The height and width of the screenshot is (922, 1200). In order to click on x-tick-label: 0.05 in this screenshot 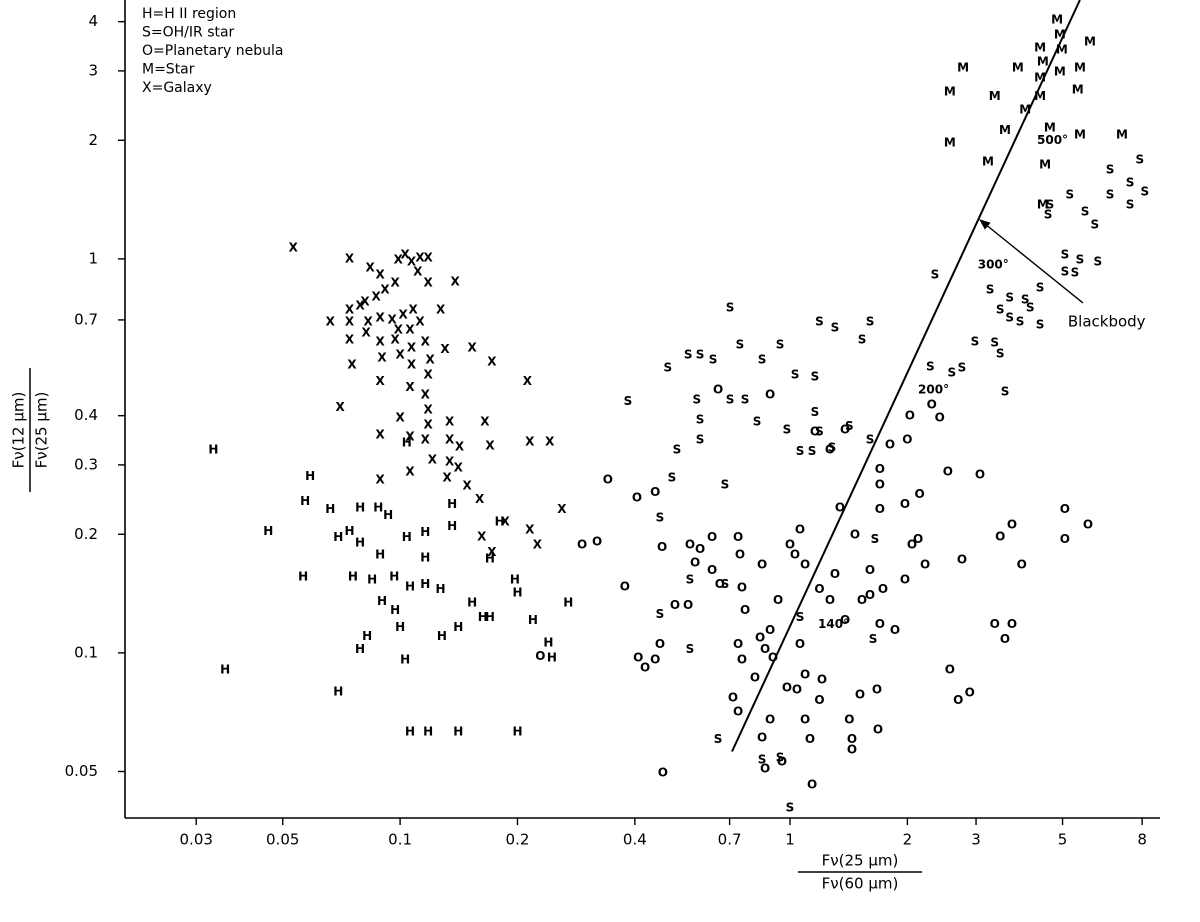, I will do `click(282, 840)`.